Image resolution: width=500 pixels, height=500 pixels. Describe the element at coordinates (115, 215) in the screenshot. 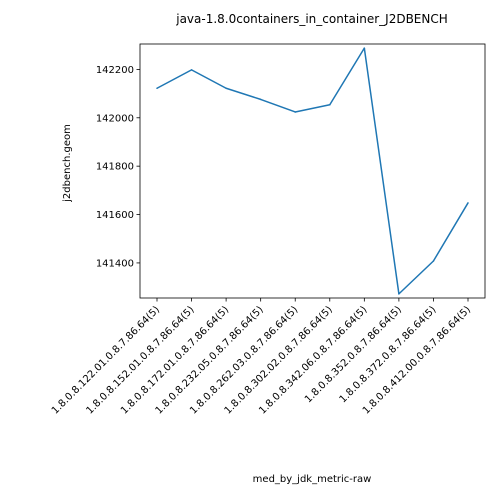

I see `y-tick-label: 141600` at that location.